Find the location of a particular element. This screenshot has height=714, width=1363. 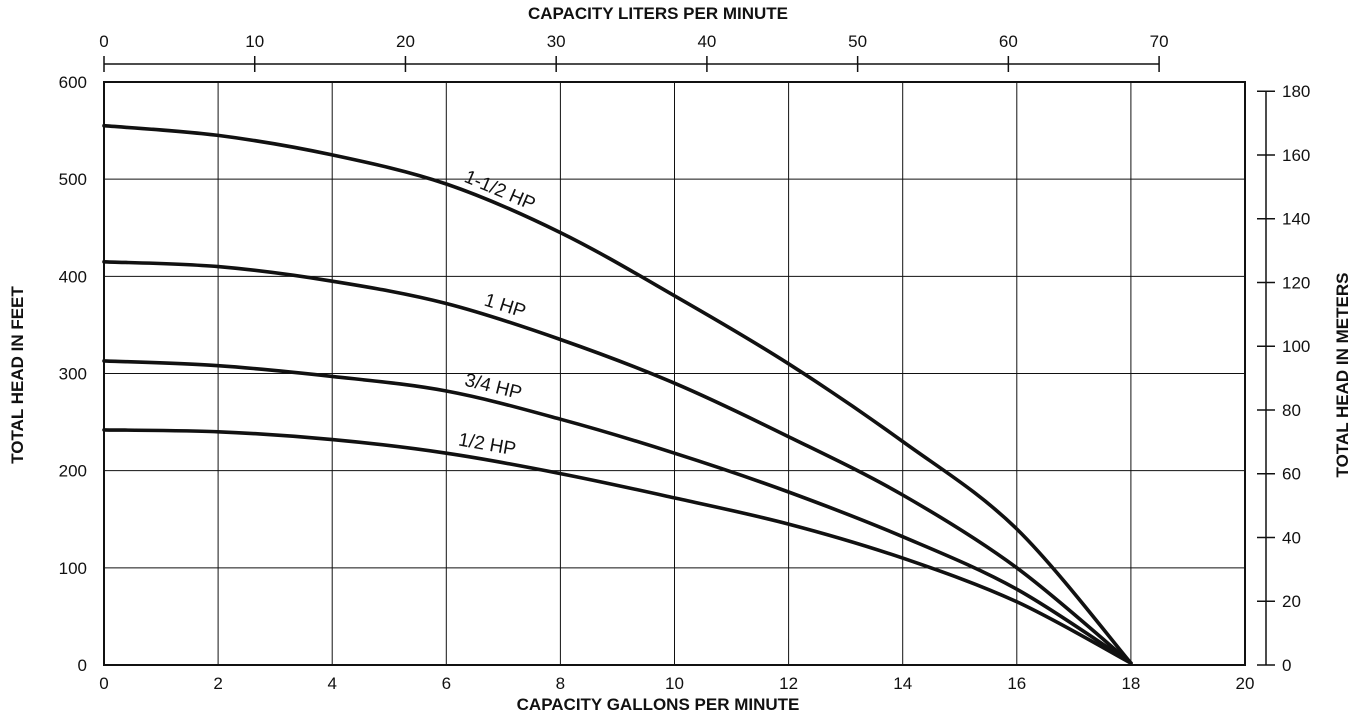

y-tick-label-right: 100 is located at coordinates (1296, 346).